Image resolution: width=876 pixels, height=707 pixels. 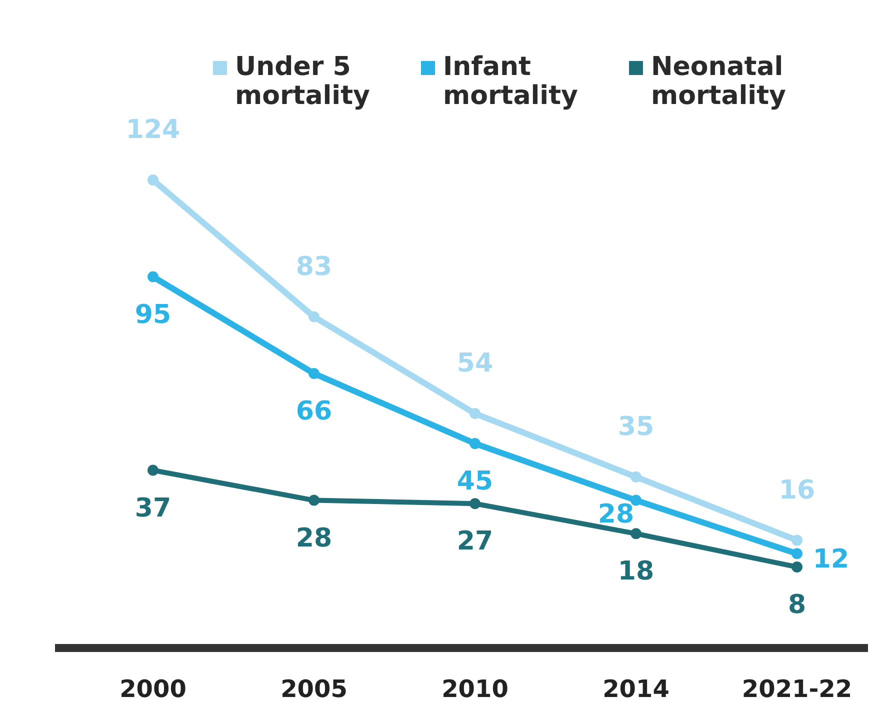 What do you see at coordinates (636, 689) in the screenshot?
I see `x-tick-label: 2014` at bounding box center [636, 689].